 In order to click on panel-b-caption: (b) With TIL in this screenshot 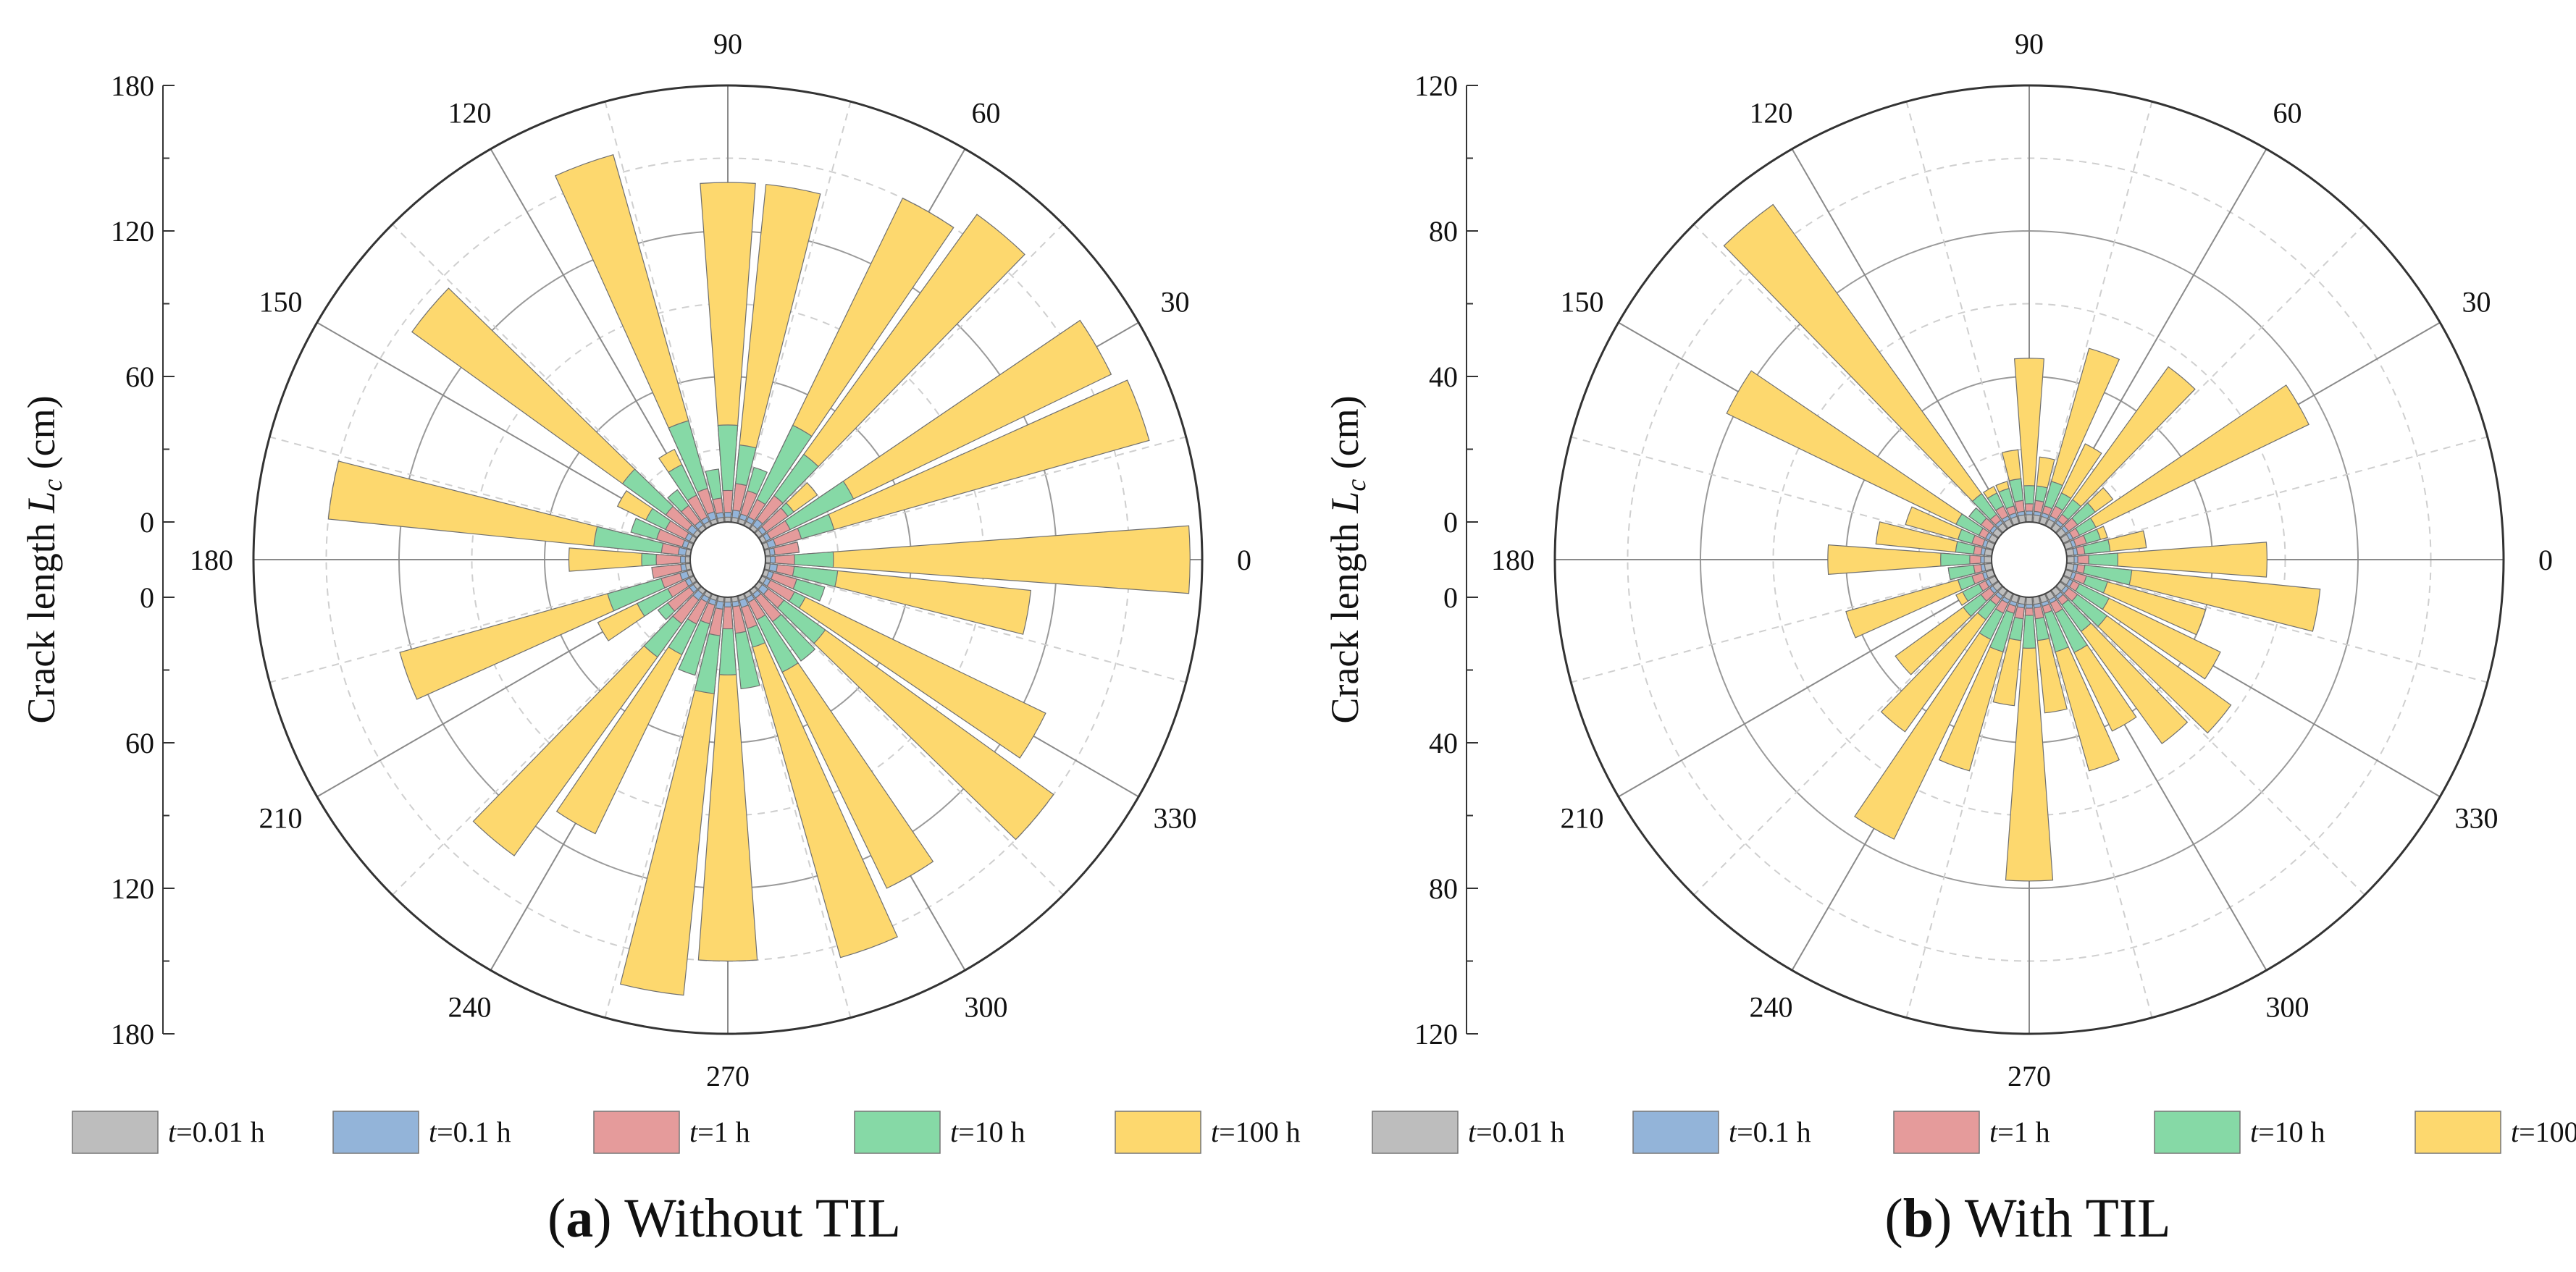, I will do `click(2027, 1218)`.